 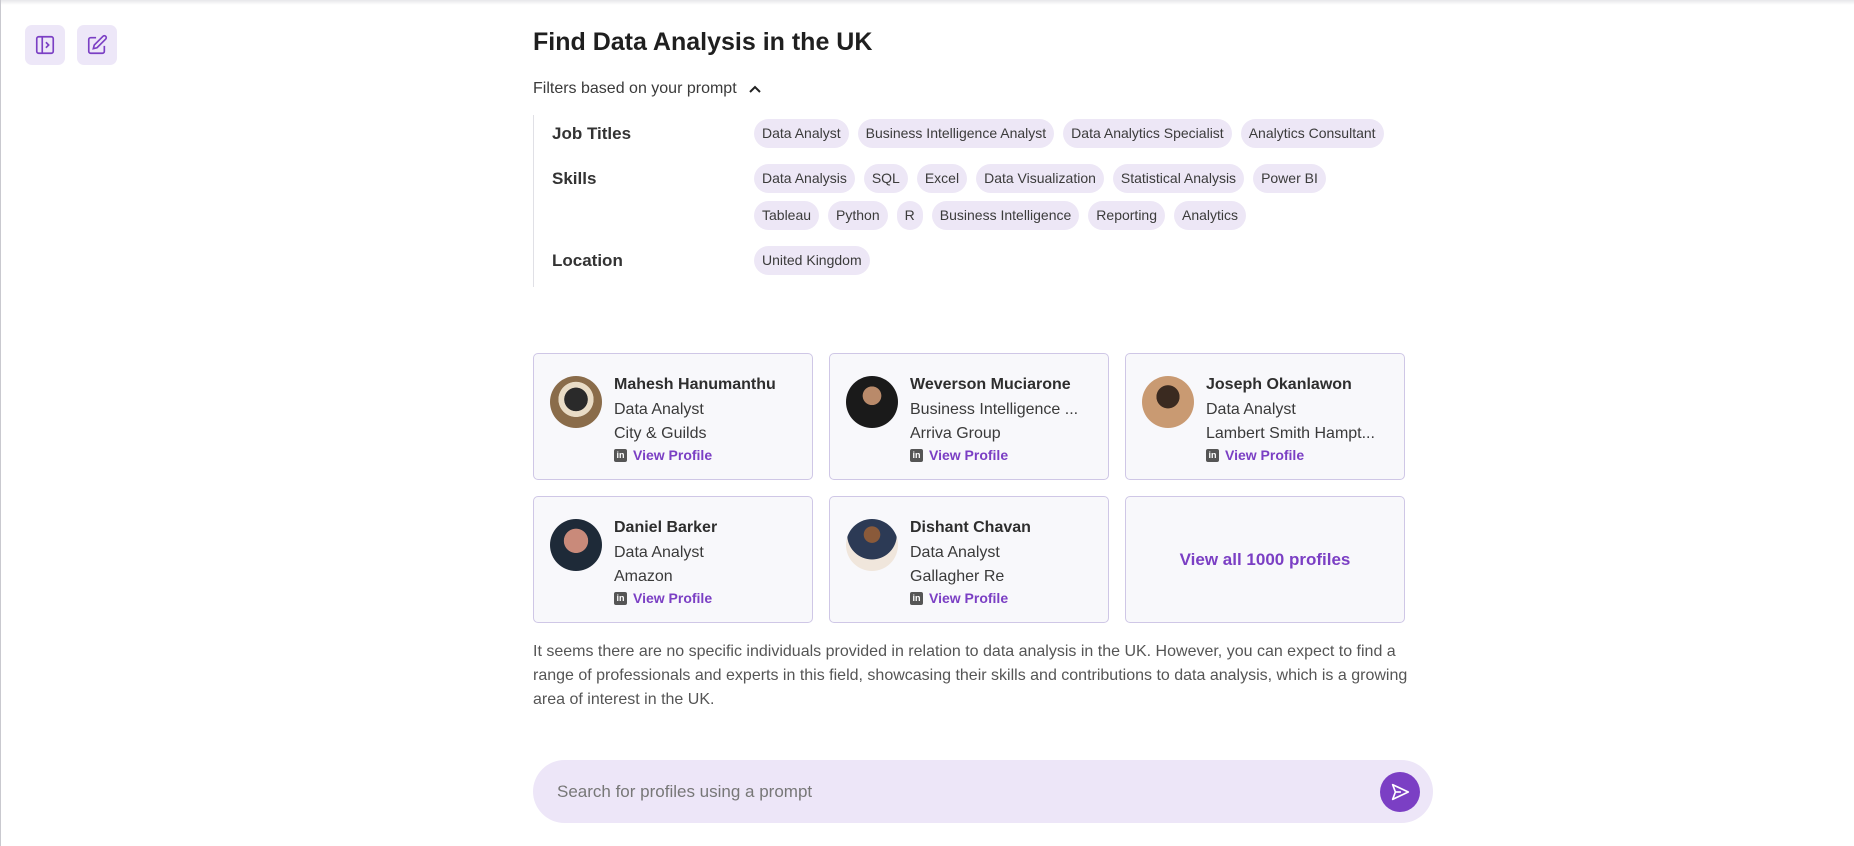 I want to click on view-all-profiles-button: View all 1000 profiles, so click(x=1265, y=559).